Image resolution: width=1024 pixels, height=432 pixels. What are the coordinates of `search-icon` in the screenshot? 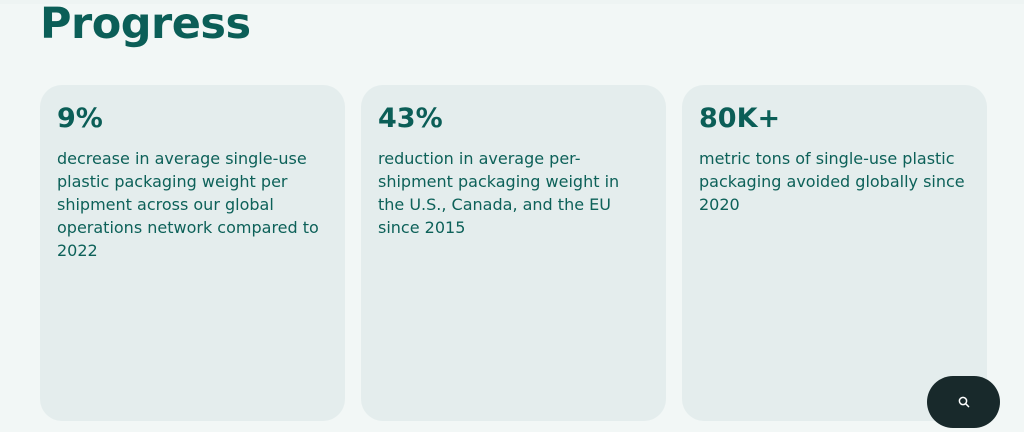 It's located at (964, 402).